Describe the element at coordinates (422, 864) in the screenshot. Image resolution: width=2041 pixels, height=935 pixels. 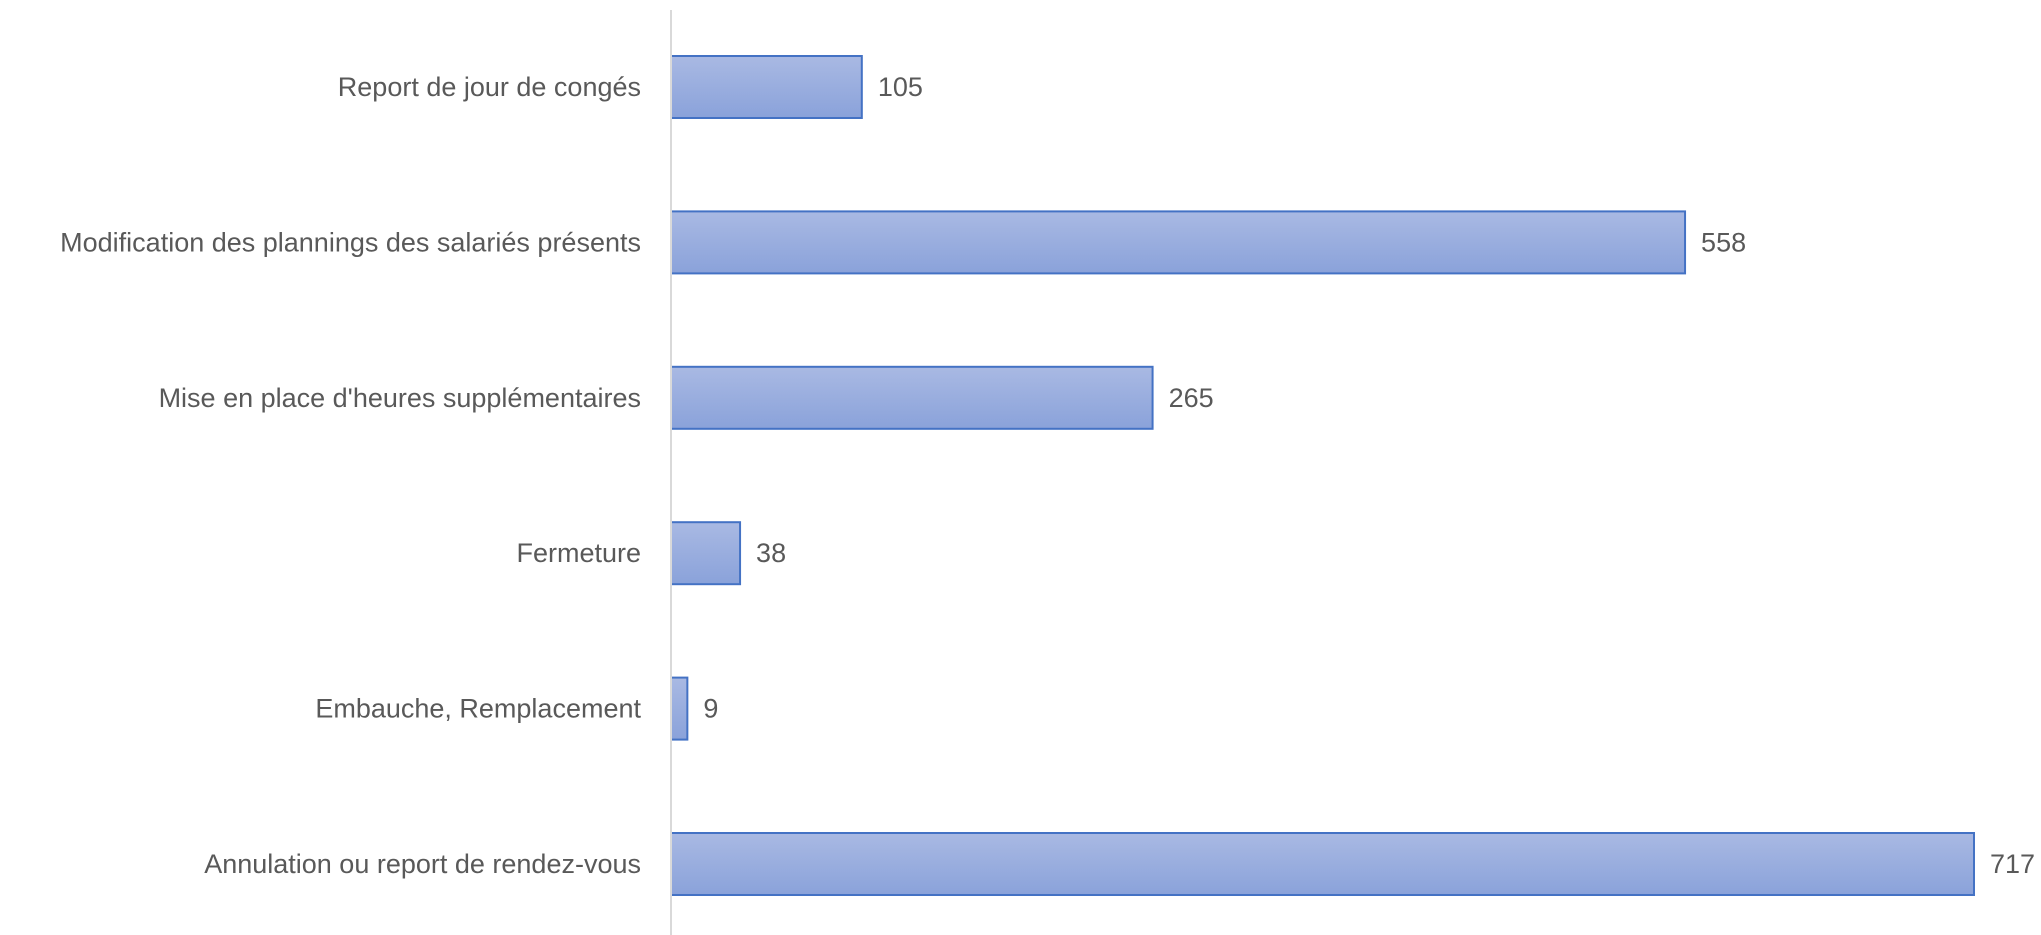
I see `category-label-5: Annulation ou report de rendez-vous` at that location.